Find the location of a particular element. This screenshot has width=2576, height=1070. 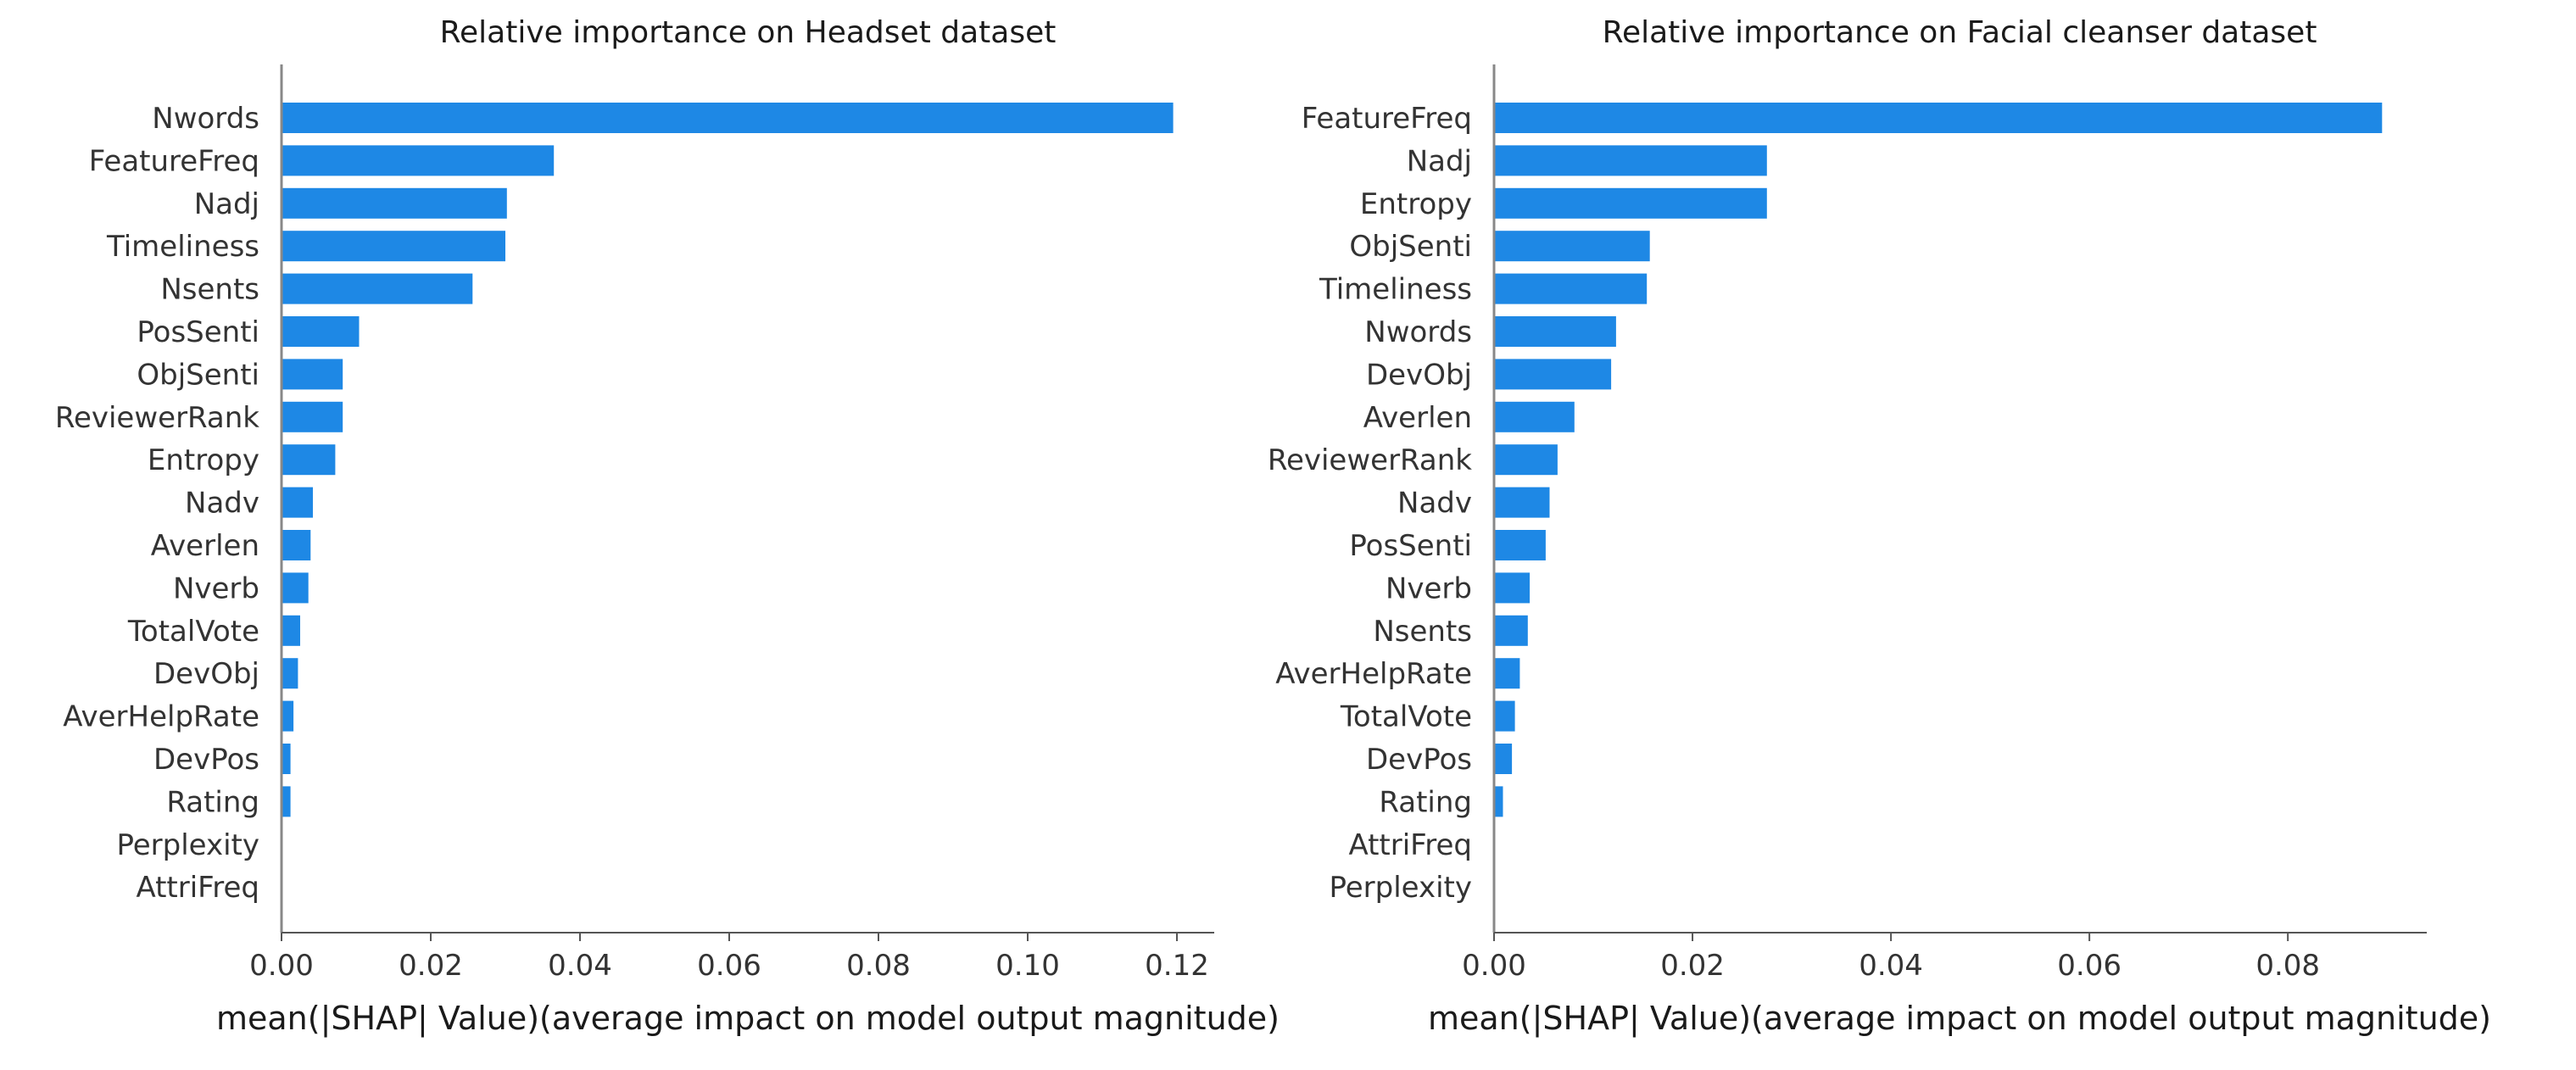

x-tick-label: 0.12 is located at coordinates (1177, 966).